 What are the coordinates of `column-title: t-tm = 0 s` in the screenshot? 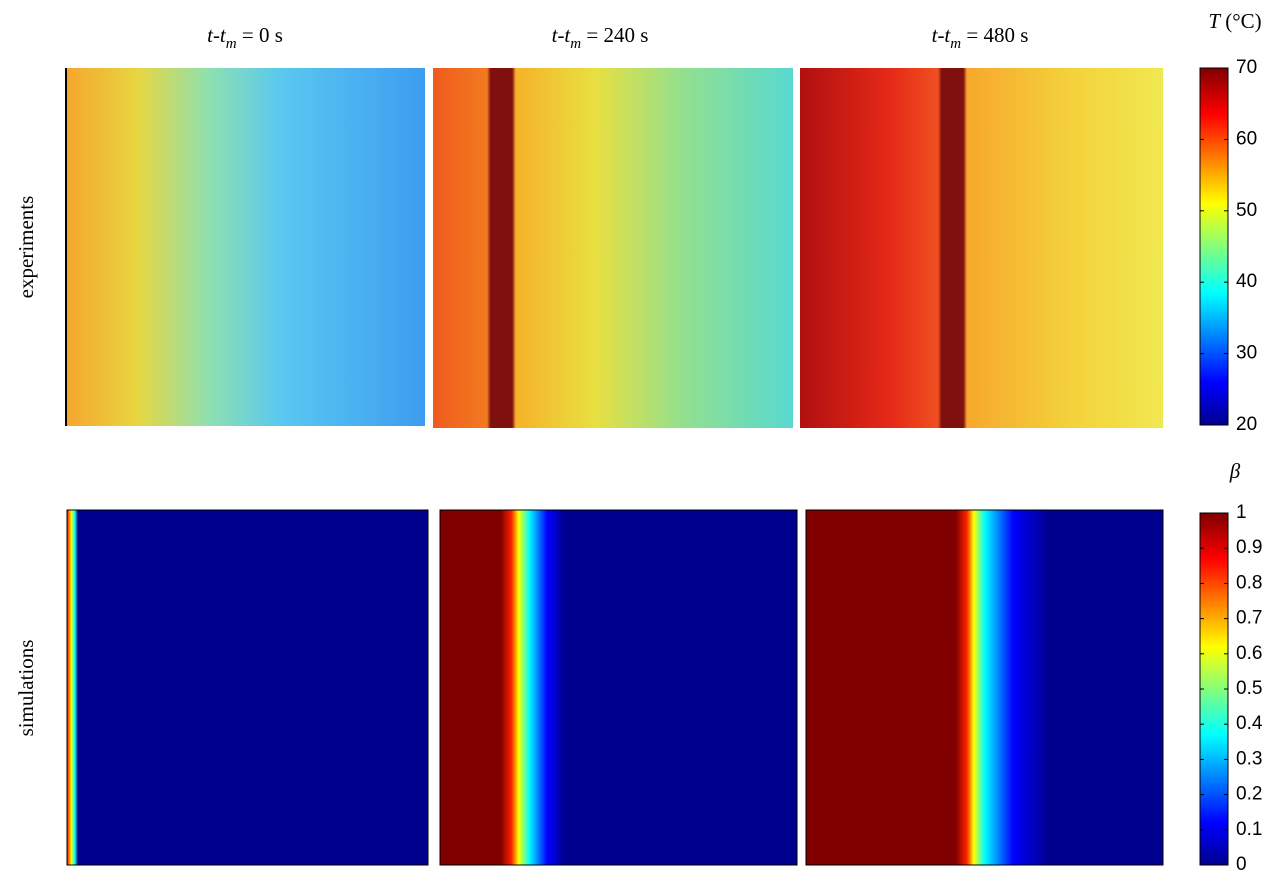 It's located at (245, 37).